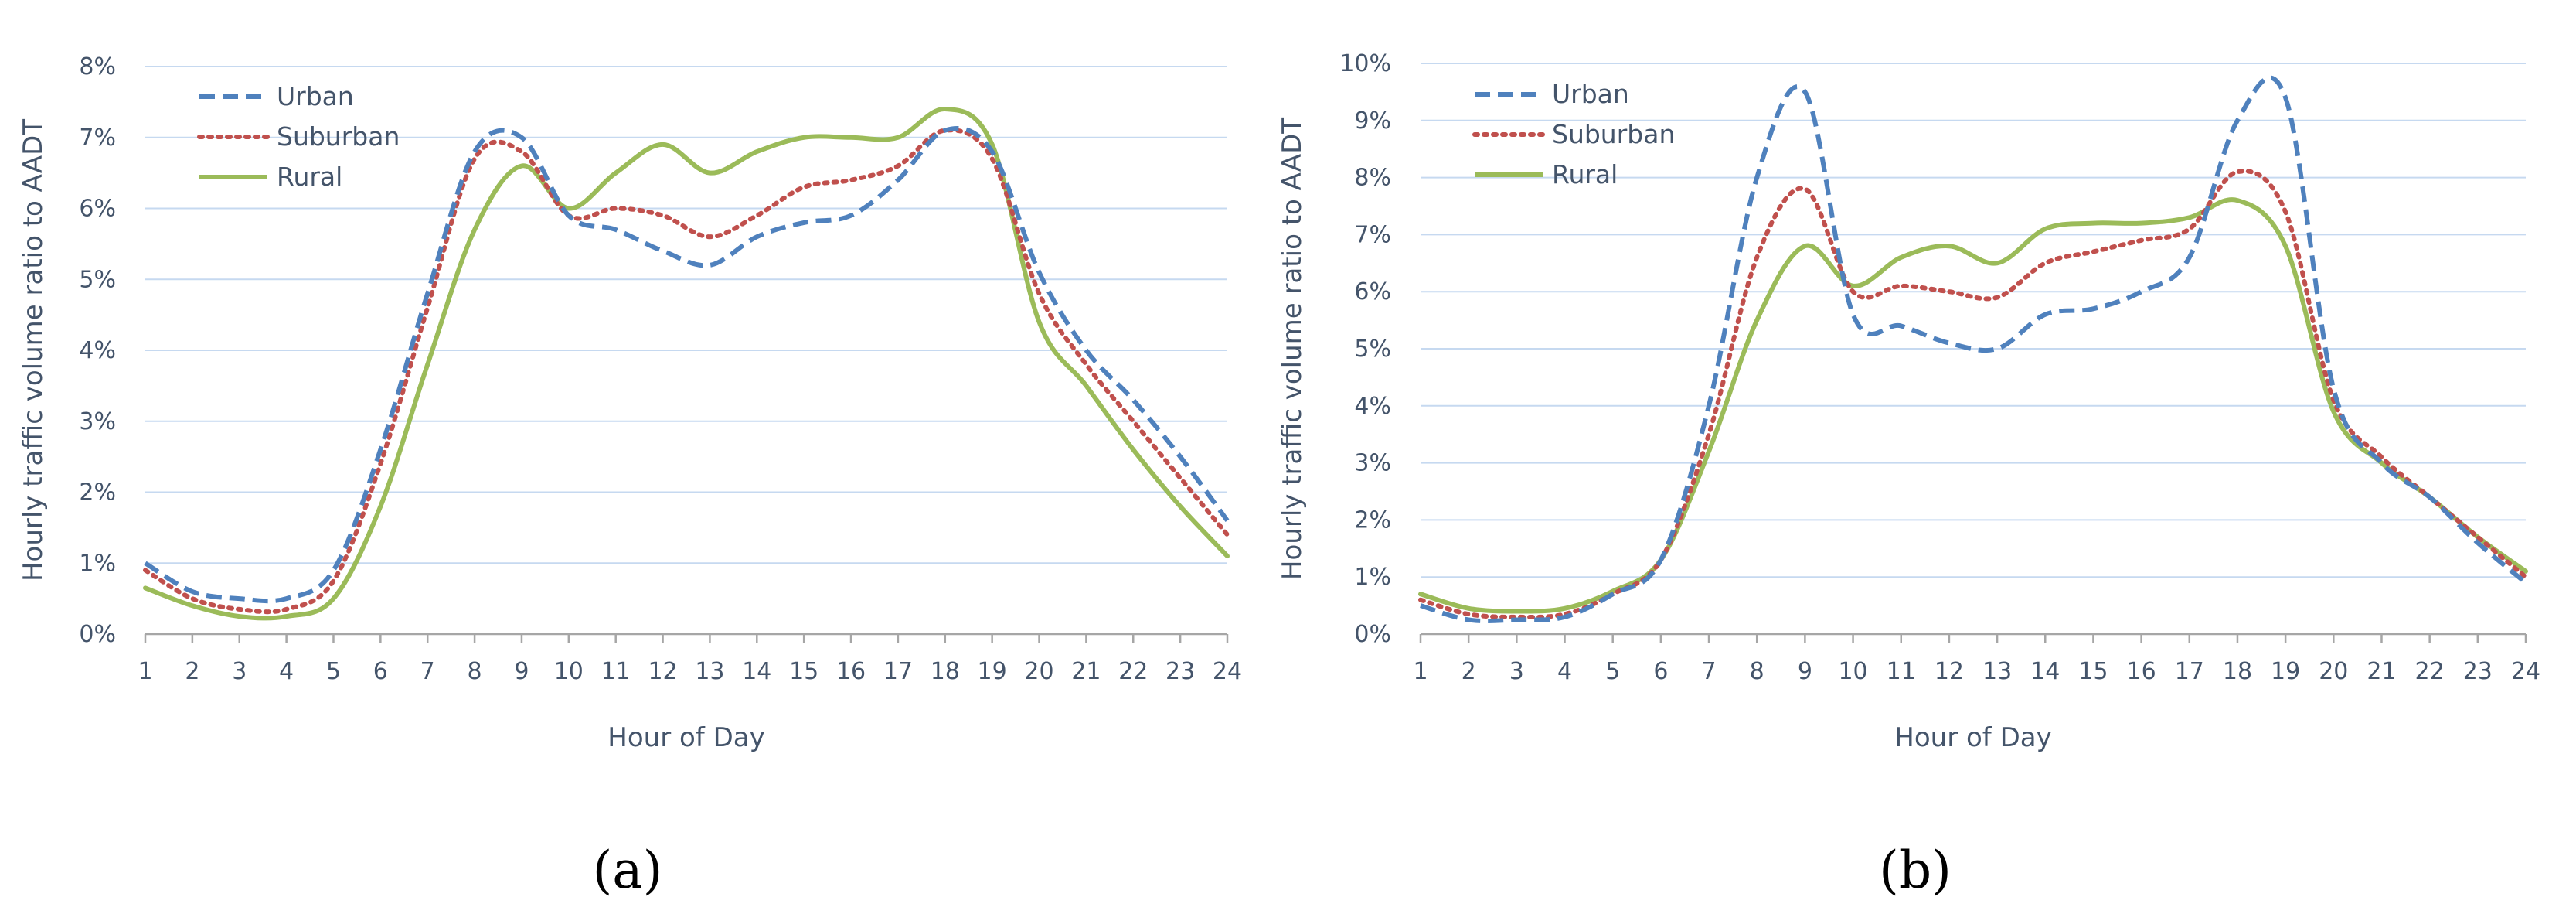 This screenshot has height=914, width=2576. Describe the element at coordinates (2430, 671) in the screenshot. I see `x-tick-label-b-21: 22` at that location.